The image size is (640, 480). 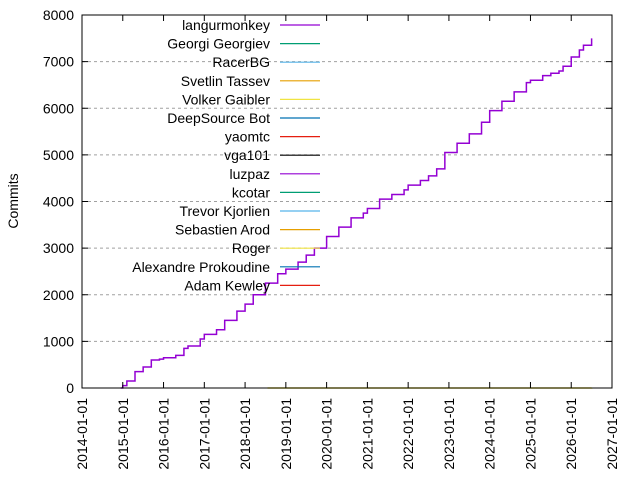 I want to click on x-tick-label: 2020-01-01, so click(x=327, y=434).